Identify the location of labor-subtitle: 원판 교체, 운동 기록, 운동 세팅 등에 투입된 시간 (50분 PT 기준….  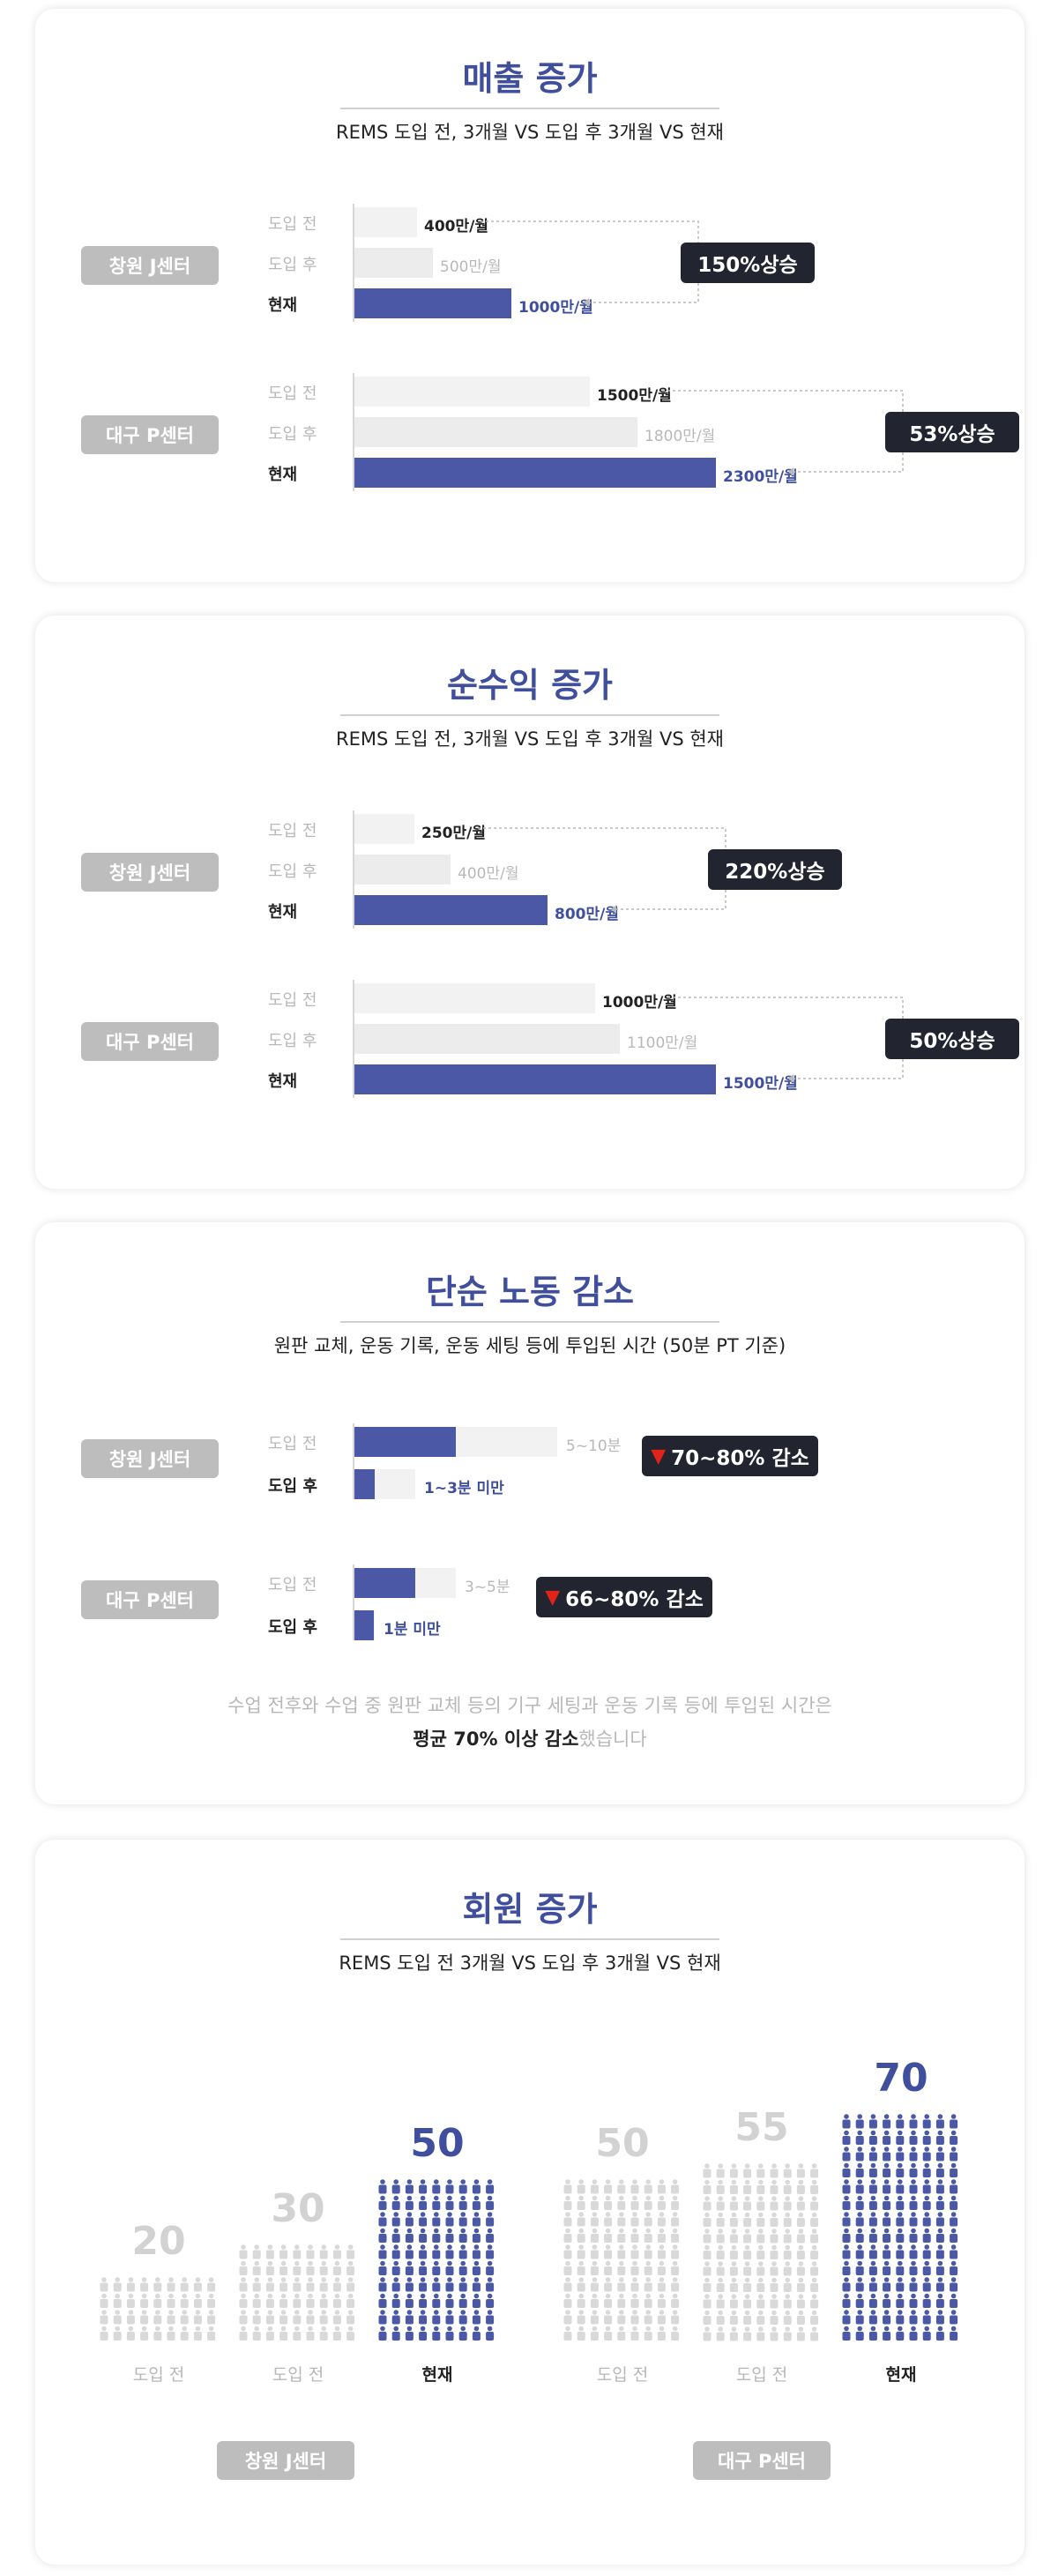
(529, 1345).